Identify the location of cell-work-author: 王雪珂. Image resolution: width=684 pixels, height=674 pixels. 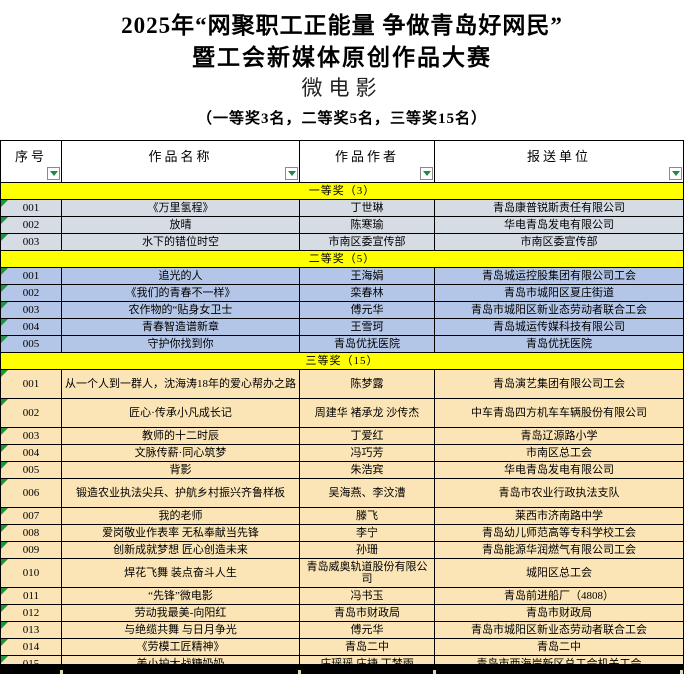
(367, 327).